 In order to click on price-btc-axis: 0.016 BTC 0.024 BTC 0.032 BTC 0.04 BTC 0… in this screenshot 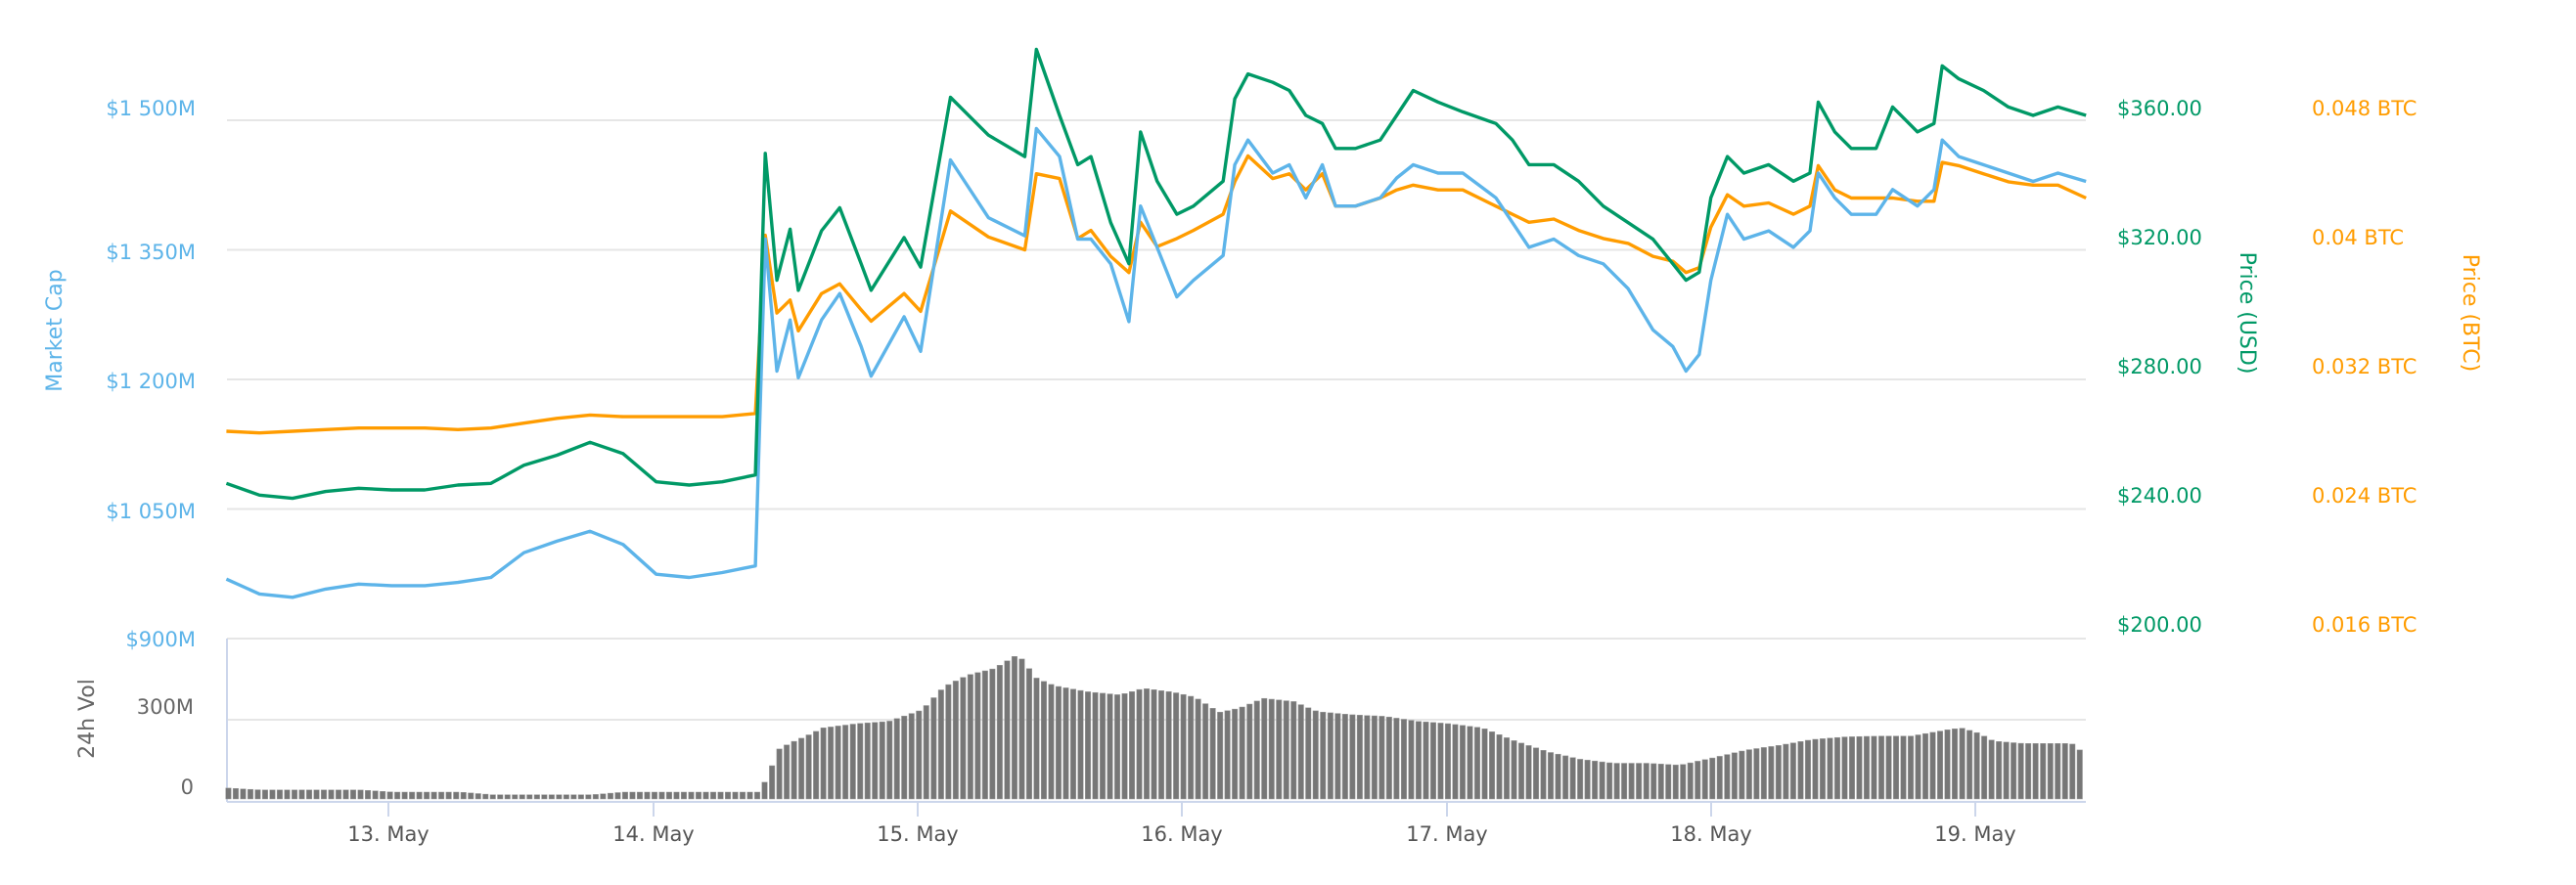, I will do `click(2397, 367)`.